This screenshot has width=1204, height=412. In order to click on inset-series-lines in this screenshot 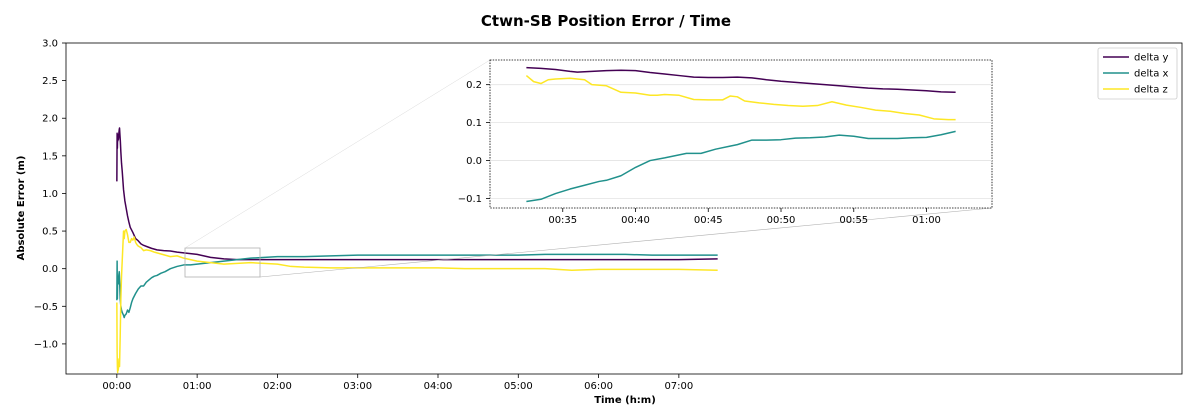, I will do `click(740, 134)`.